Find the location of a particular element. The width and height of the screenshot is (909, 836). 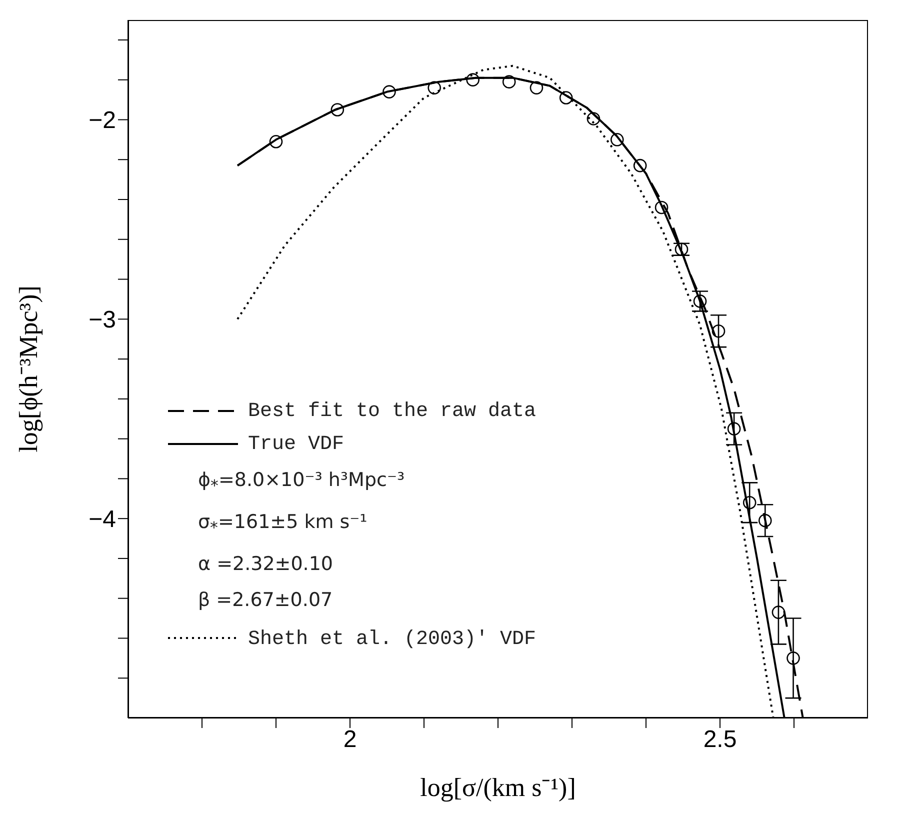

y-axis-title: log[ϕ(h⁻³Mpc³)] is located at coordinates (29, 369).